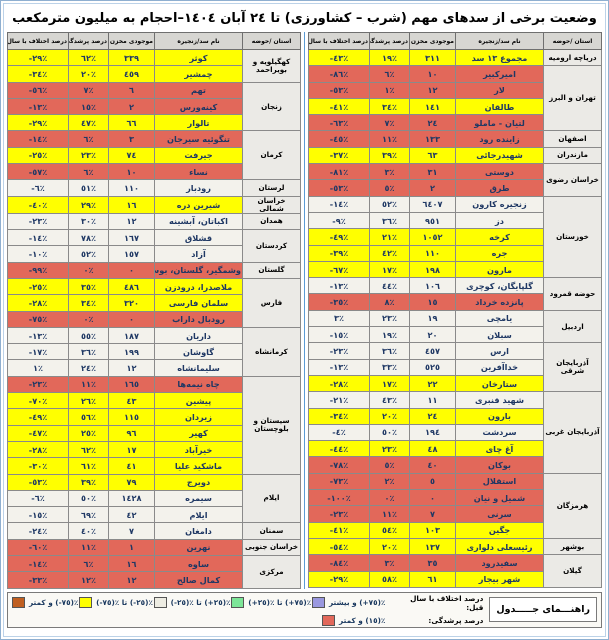 This screenshot has height=640, width=609. What do you see at coordinates (499, 546) in the screenshot?
I see `name-cell: رئیسعلی دلواری` at bounding box center [499, 546].